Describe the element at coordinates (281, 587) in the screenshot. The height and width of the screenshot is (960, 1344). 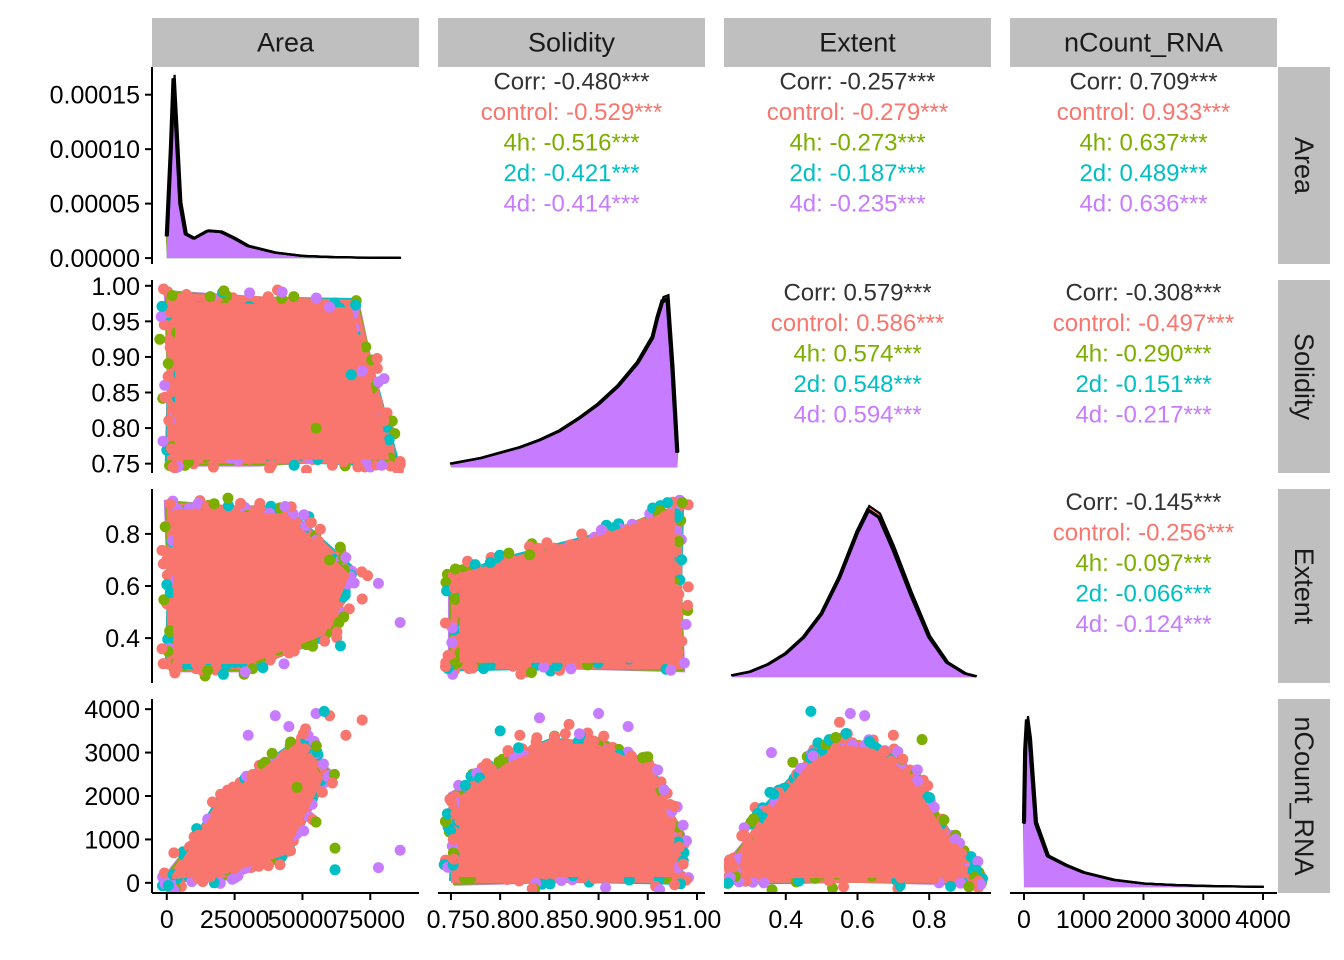
I see `scatter-panel-extent-area` at that location.